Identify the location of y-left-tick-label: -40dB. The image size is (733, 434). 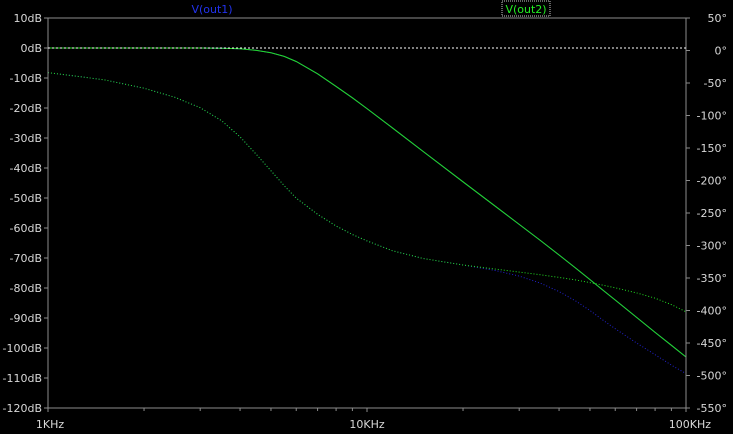
(26, 168).